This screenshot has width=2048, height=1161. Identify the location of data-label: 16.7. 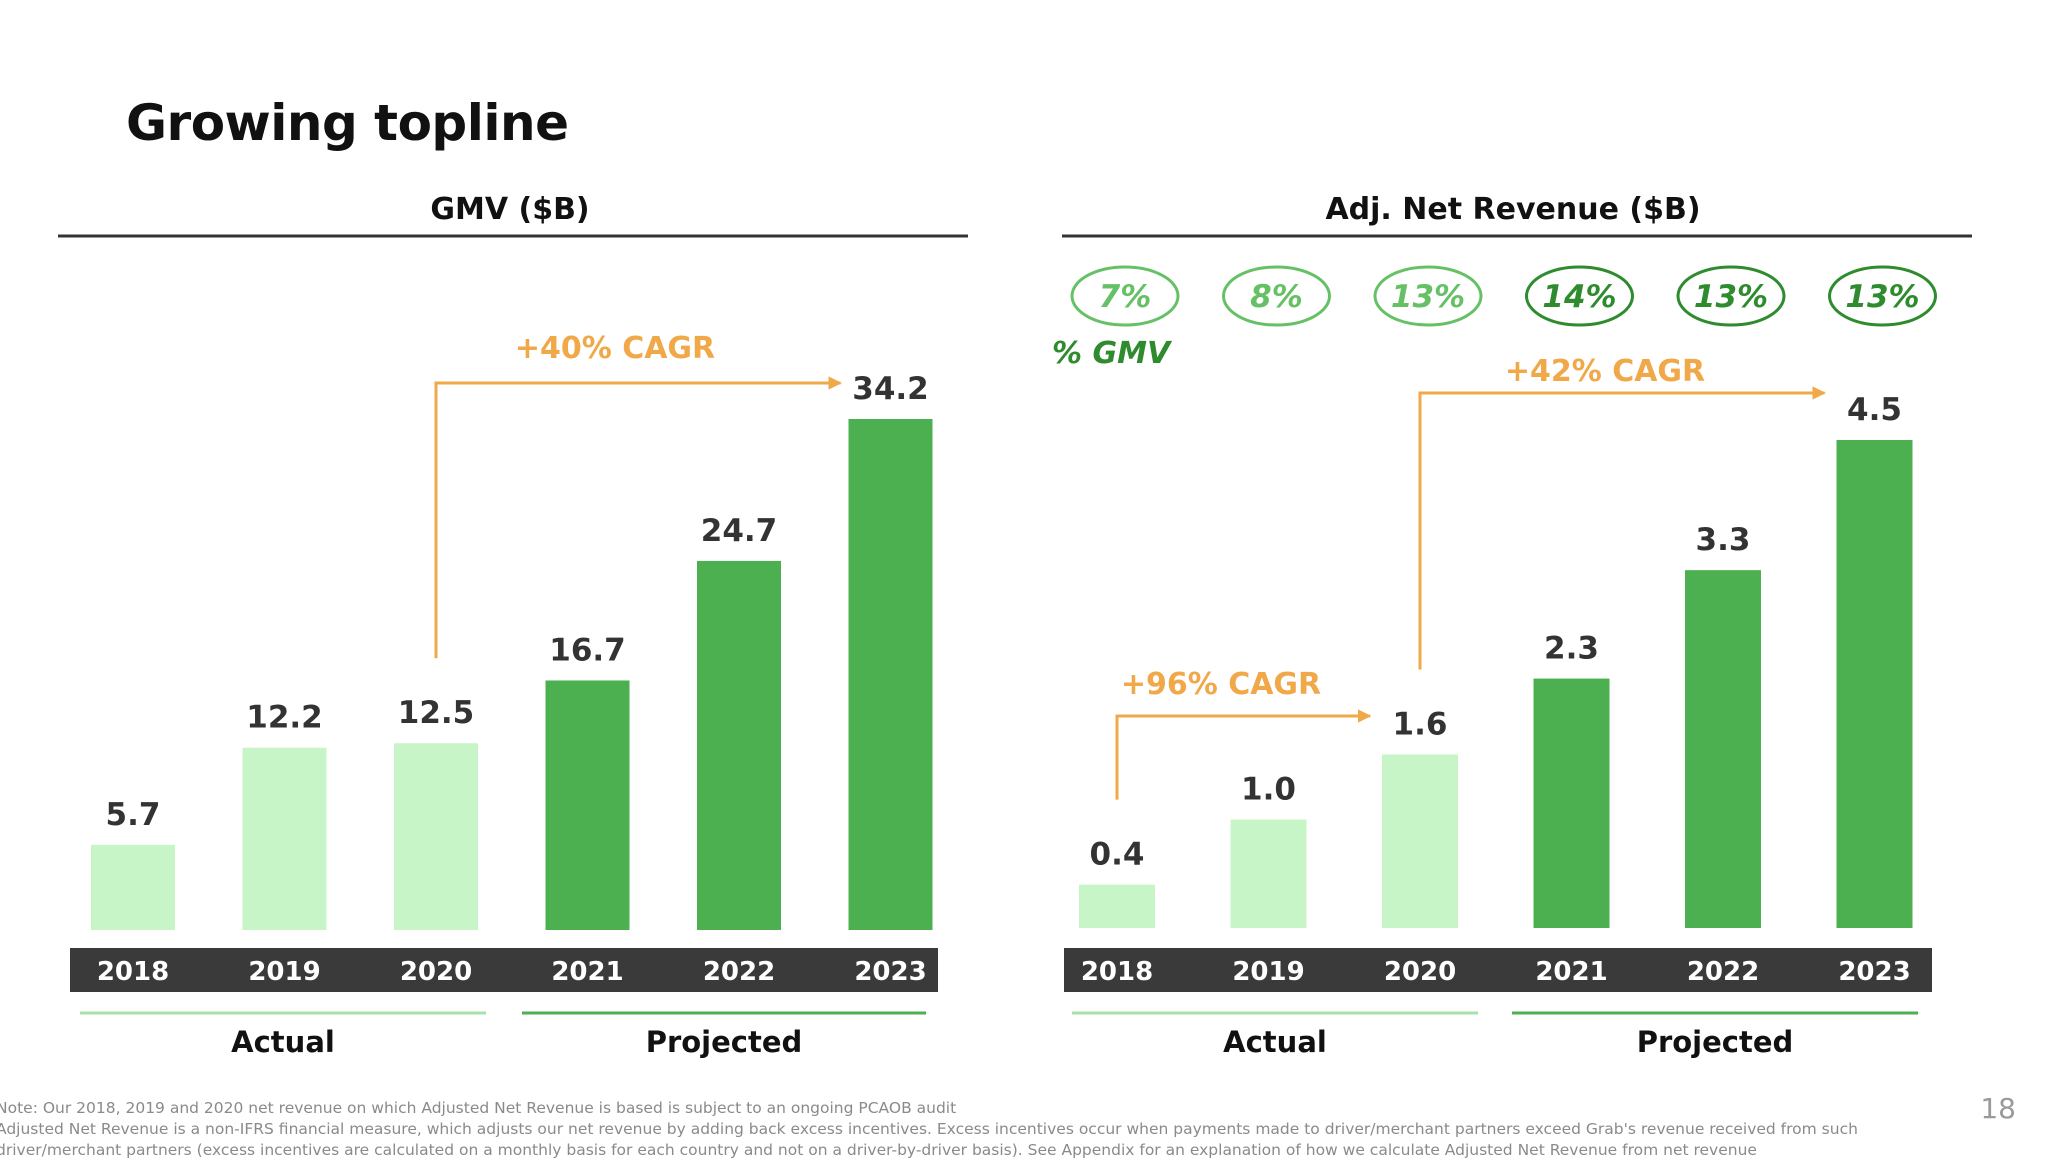
(587, 650).